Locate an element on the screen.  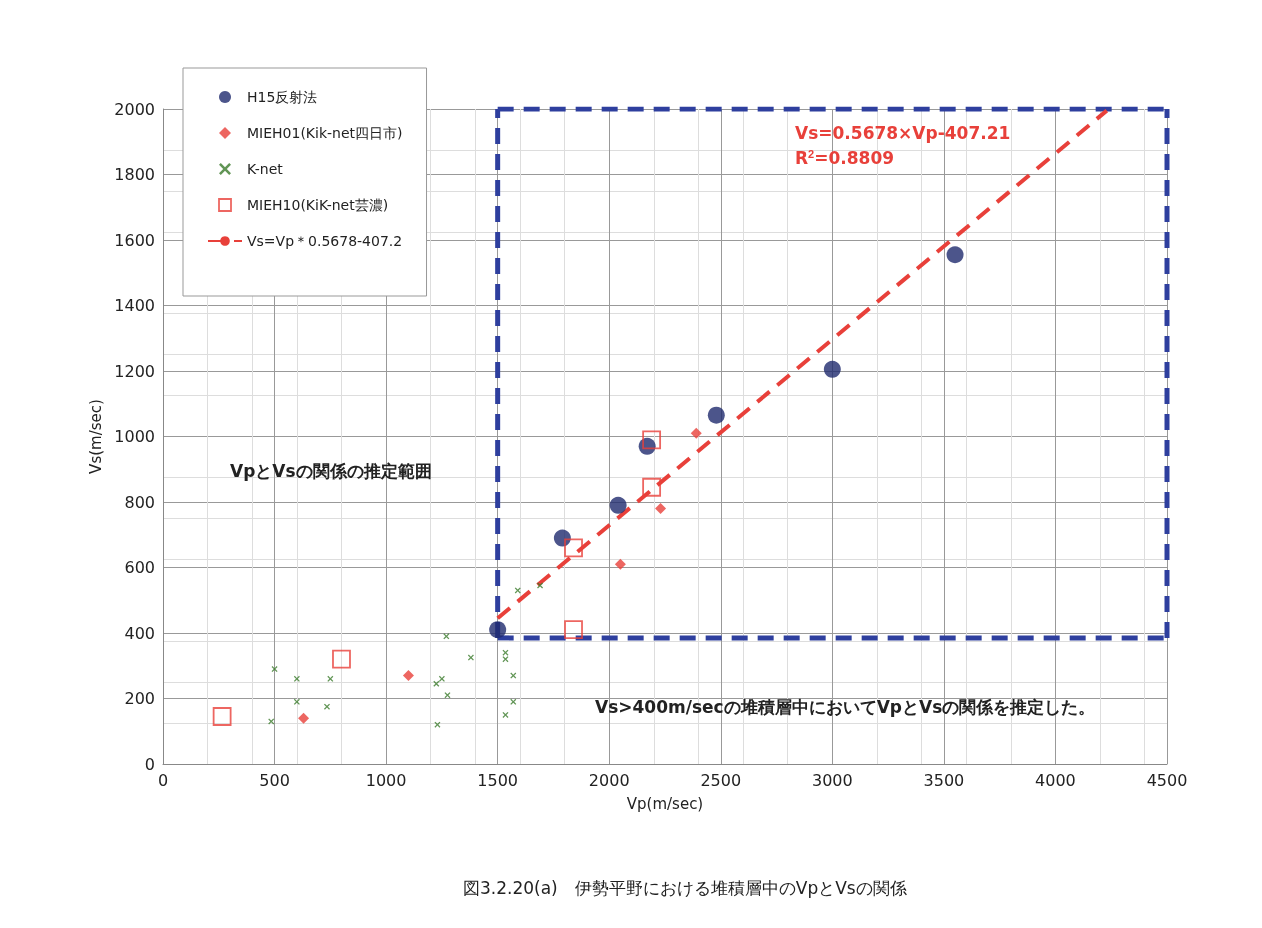
annotation: Vs=0.5678×Vp-407.21 is located at coordinates (903, 132).